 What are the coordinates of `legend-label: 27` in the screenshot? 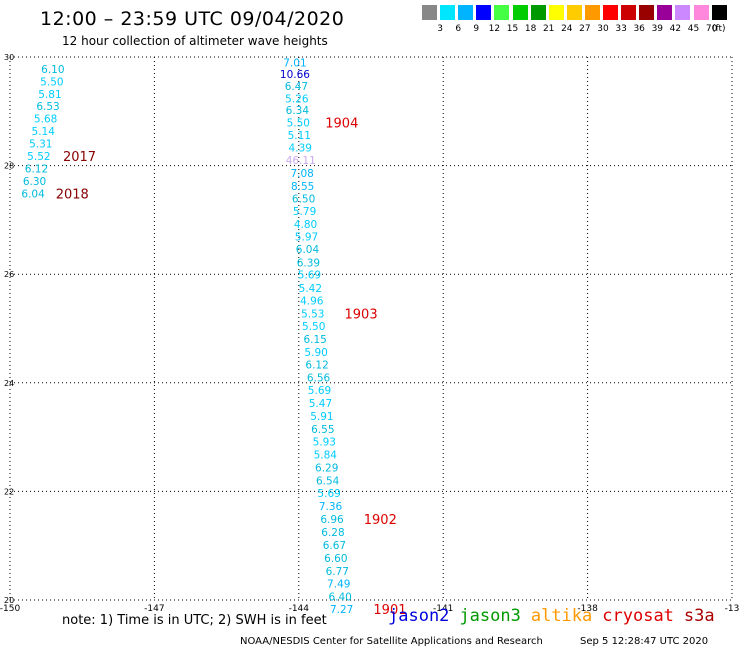 It's located at (585, 29).